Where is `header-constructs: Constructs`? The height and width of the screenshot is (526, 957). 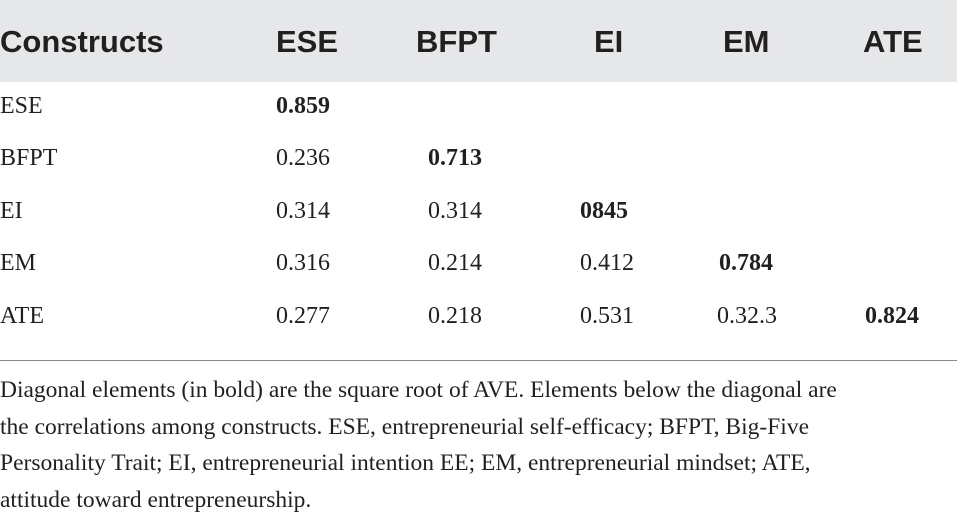
header-constructs: Constructs is located at coordinates (82, 41).